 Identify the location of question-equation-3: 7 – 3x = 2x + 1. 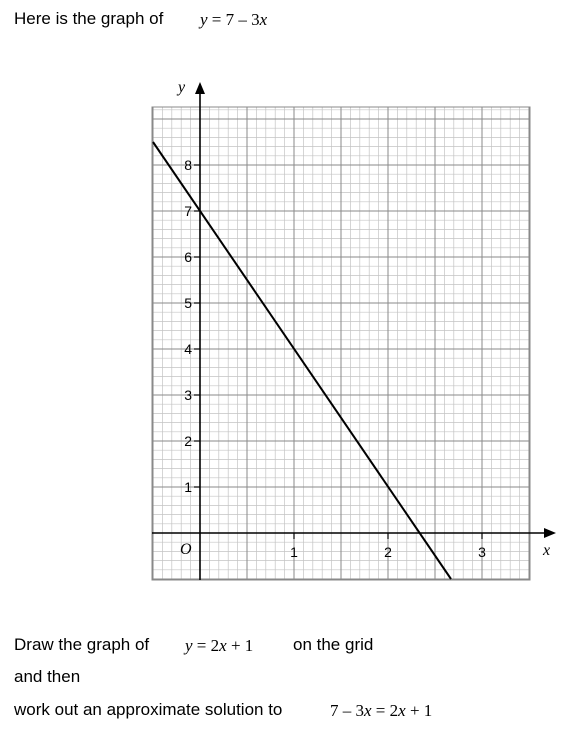
(381, 710).